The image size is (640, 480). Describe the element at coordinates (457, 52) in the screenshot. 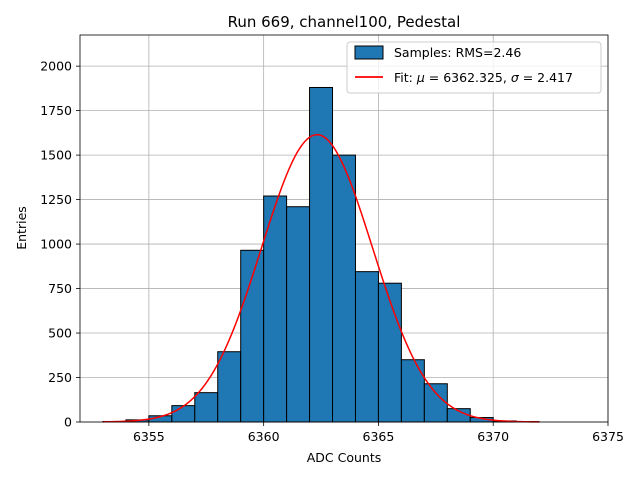

I see `legend-samples-label: Samples: RMS=2.46` at that location.